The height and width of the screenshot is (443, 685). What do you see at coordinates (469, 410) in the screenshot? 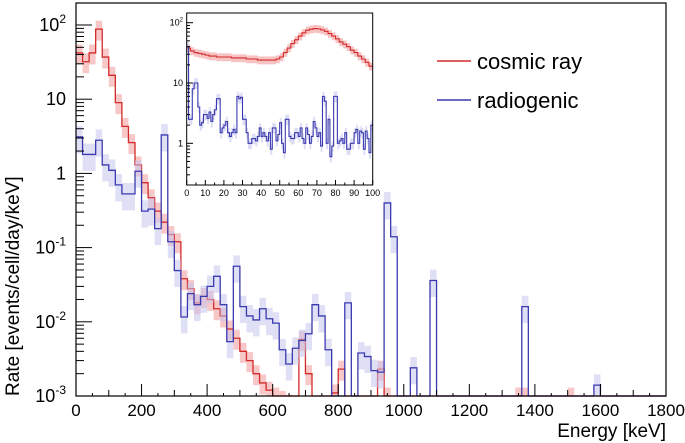
I see `x-tick-label: 1200` at bounding box center [469, 410].